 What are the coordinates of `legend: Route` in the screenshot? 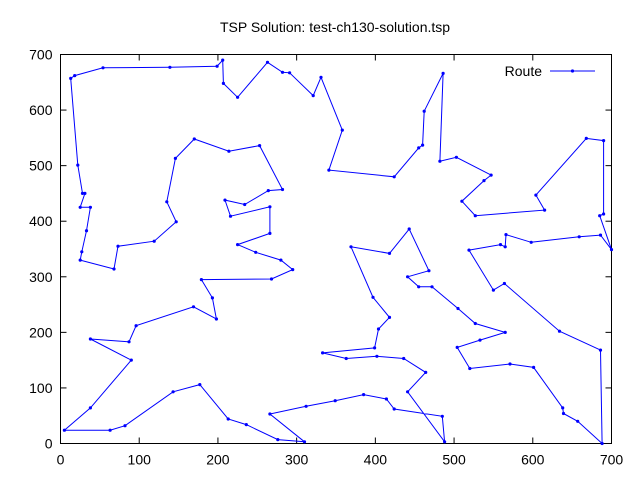 It's located at (550, 71).